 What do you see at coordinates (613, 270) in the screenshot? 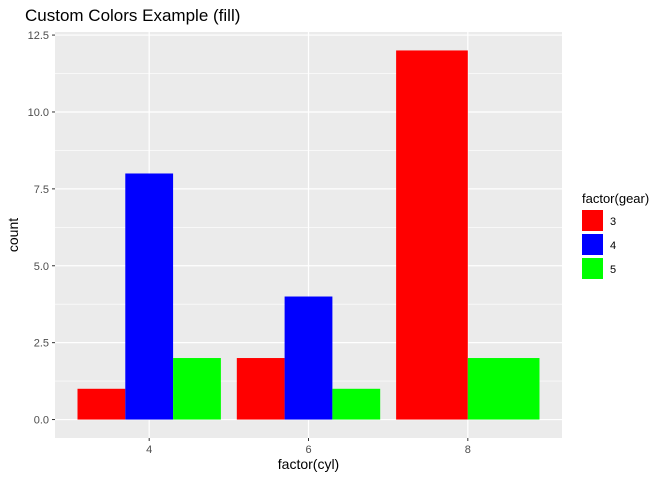
I see `legend-label-5: 5` at bounding box center [613, 270].